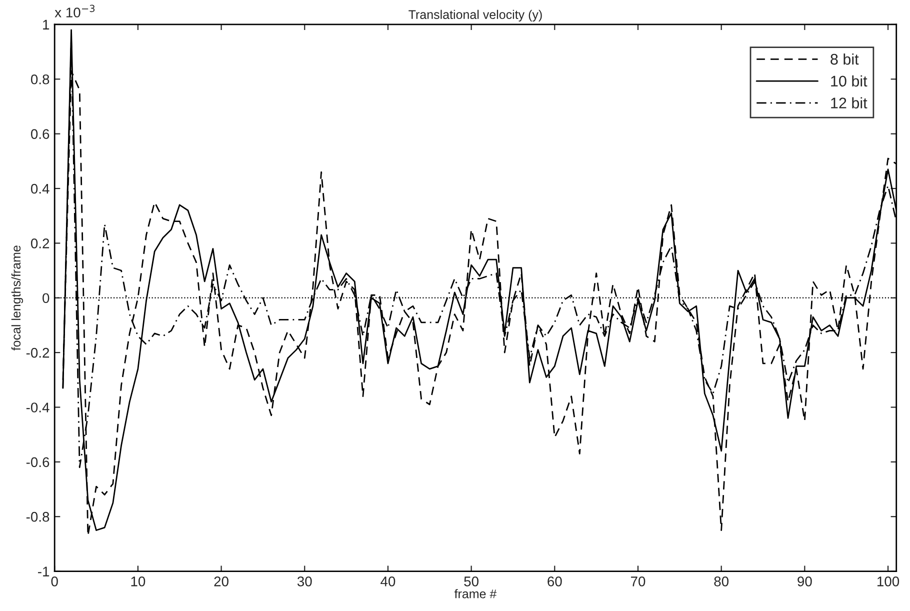  What do you see at coordinates (849, 102) in the screenshot?
I see `legend-label: 12 bit` at bounding box center [849, 102].